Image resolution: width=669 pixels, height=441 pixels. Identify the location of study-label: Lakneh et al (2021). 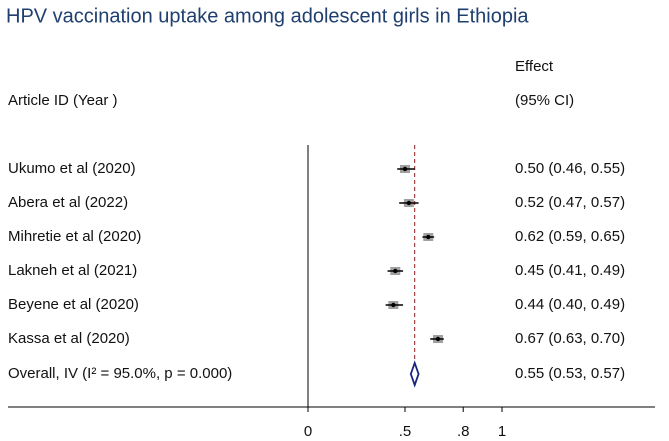
(72, 270).